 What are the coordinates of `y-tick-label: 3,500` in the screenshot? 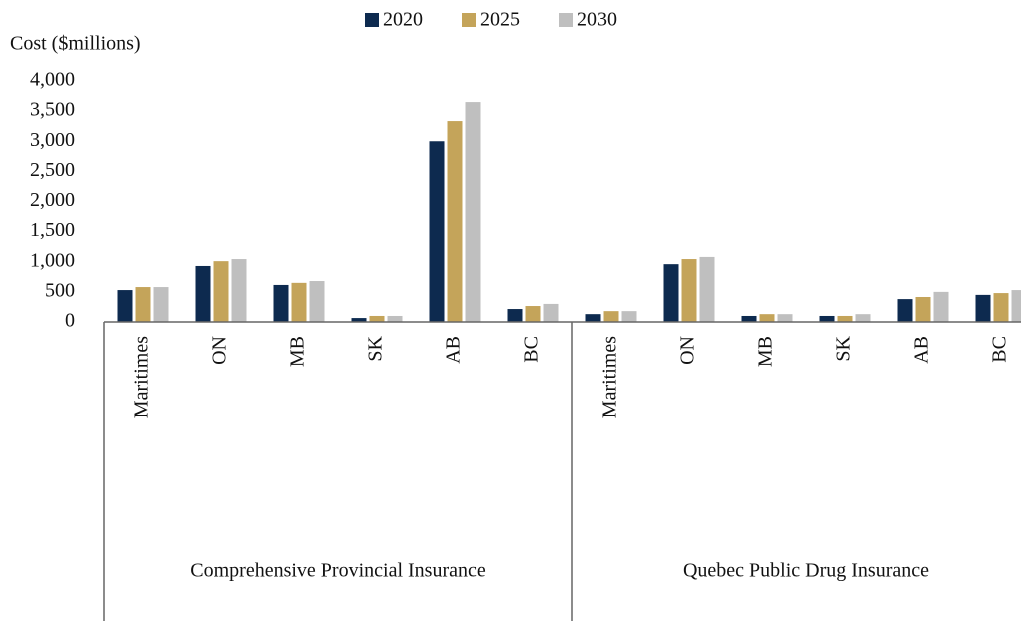 It's located at (52, 110).